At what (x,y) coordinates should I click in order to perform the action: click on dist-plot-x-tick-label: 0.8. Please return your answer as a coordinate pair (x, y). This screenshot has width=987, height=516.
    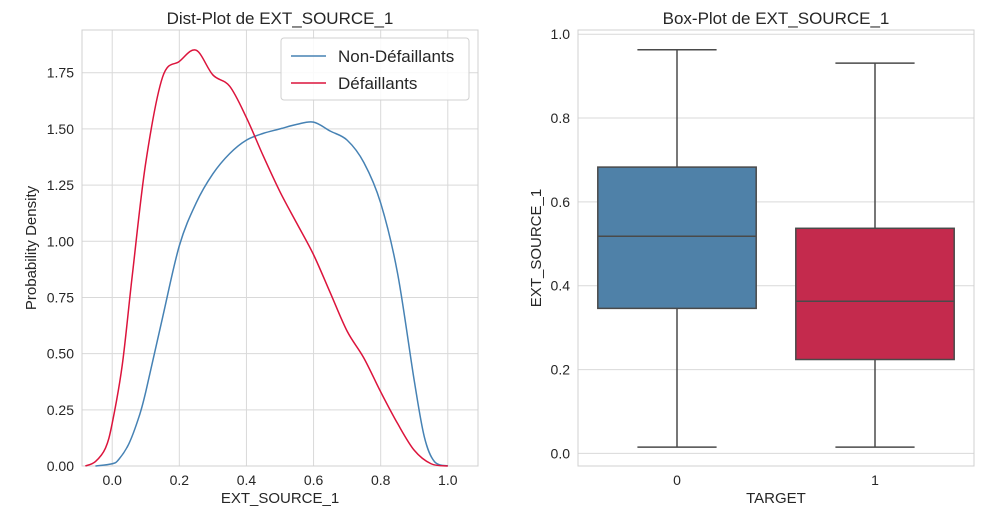
    Looking at the image, I should click on (381, 480).